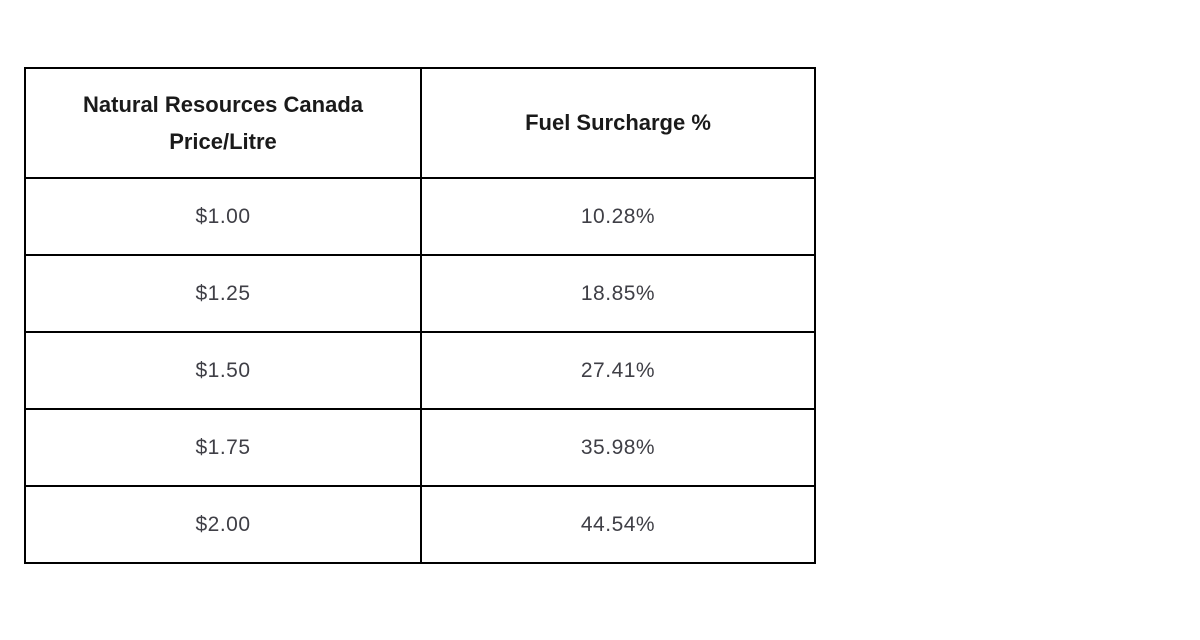  I want to click on column-header-surcharge-label: Fuel Surcharge %, so click(618, 123).